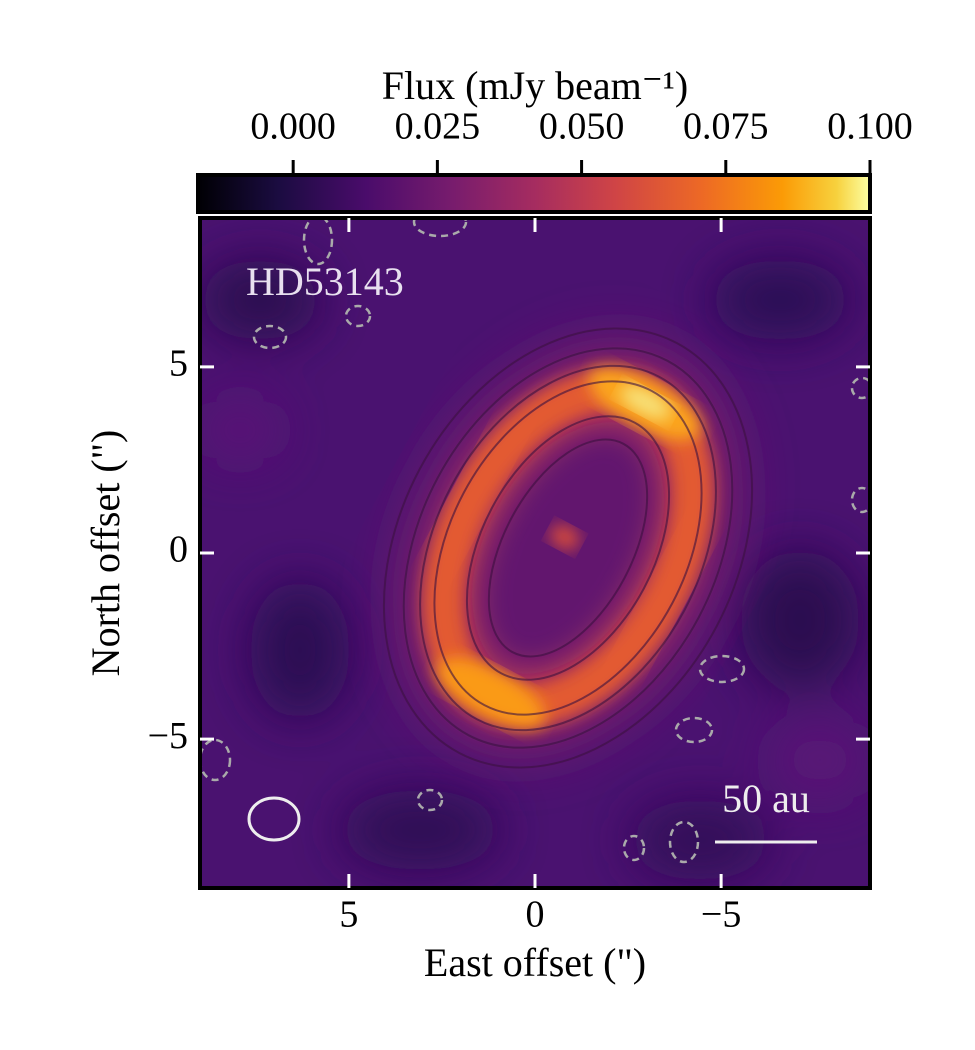 The width and height of the screenshot is (975, 1050). I want to click on colorbar-tick-label: 0.075, so click(726, 127).